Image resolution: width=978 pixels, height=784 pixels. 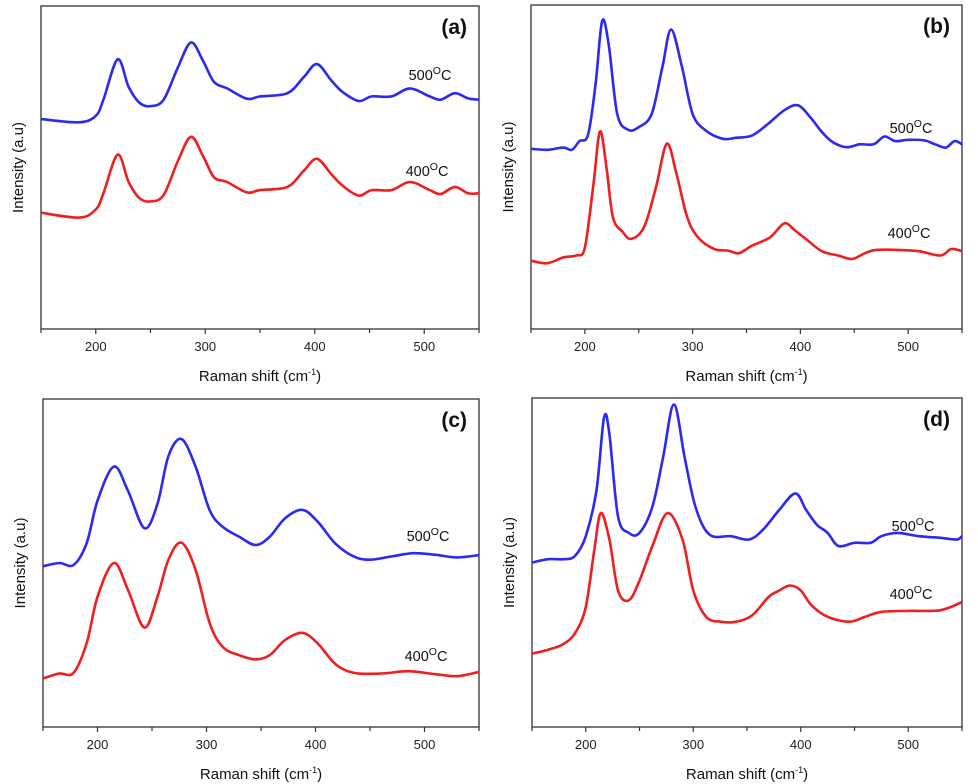 What do you see at coordinates (936, 419) in the screenshot?
I see `panel-label: (d)` at bounding box center [936, 419].